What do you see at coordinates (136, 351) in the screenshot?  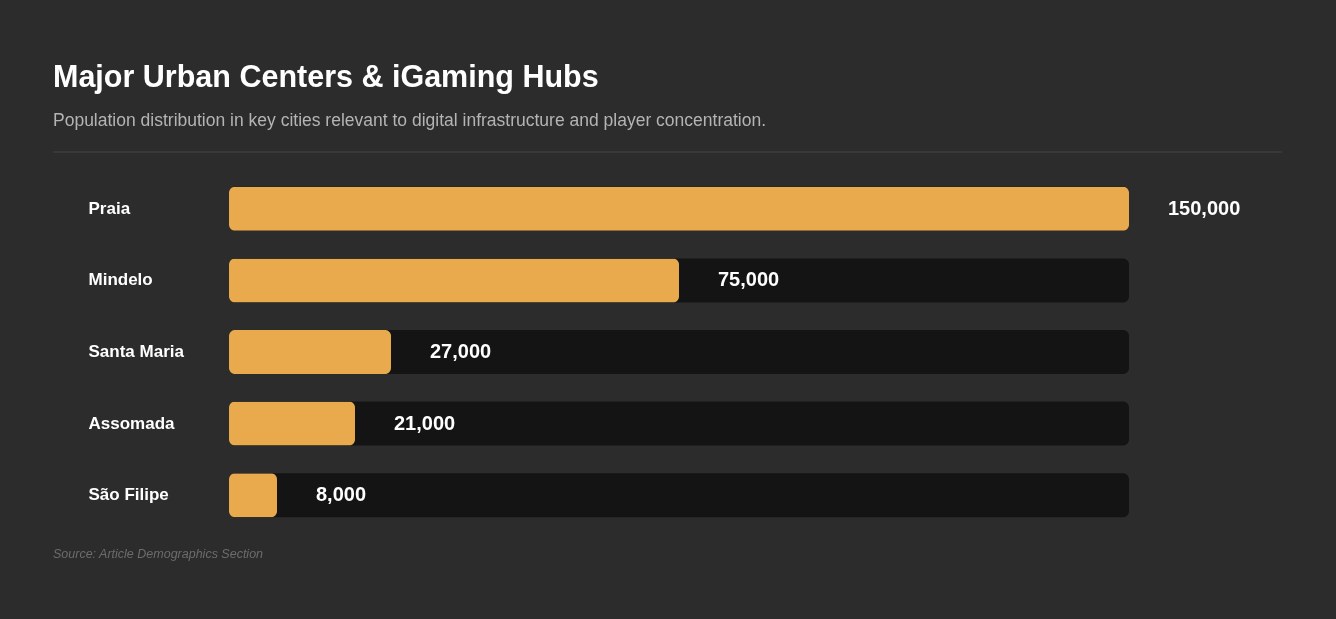 I see `y-tick-label: Santa Maria` at bounding box center [136, 351].